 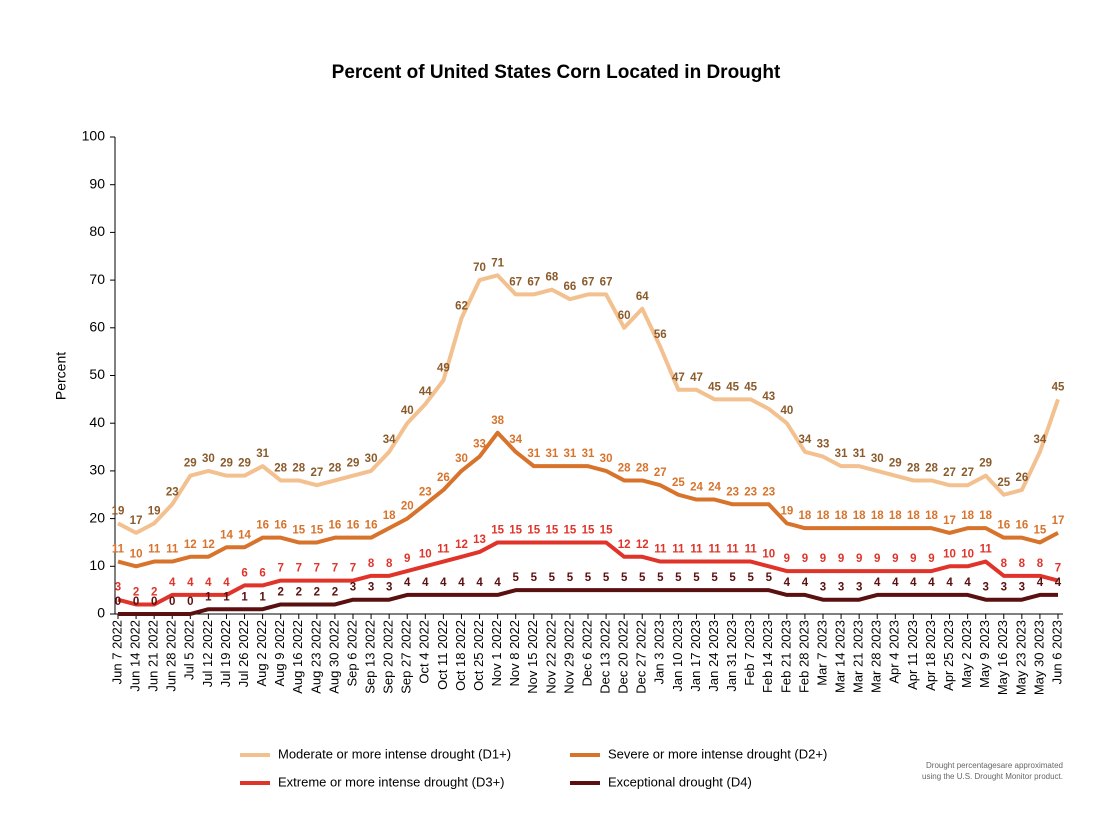 What do you see at coordinates (225, 653) in the screenshot?
I see `x-tick-label: Jul 19 2022` at bounding box center [225, 653].